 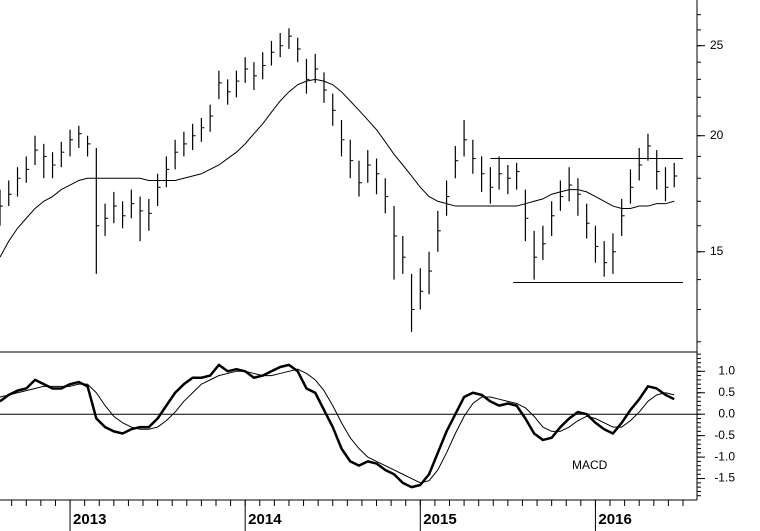 I want to click on x-tick-label: 2014, so click(x=265, y=519).